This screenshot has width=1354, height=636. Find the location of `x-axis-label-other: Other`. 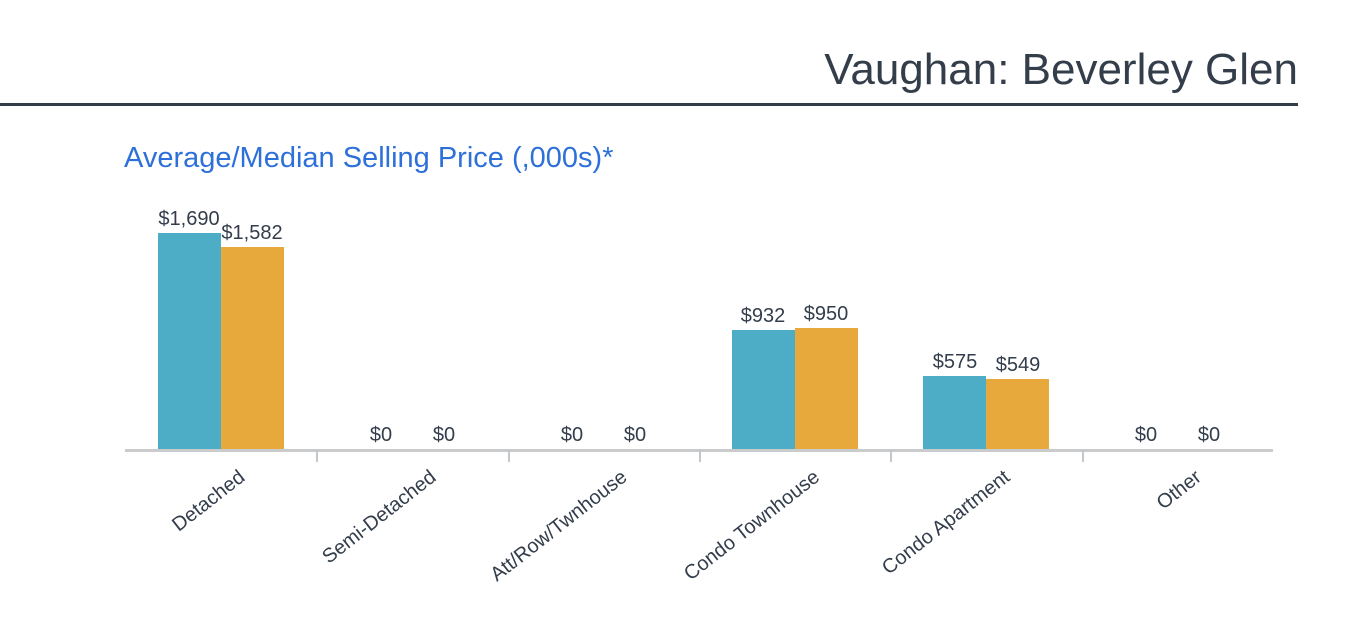

x-axis-label-other: Other is located at coordinates (1179, 490).